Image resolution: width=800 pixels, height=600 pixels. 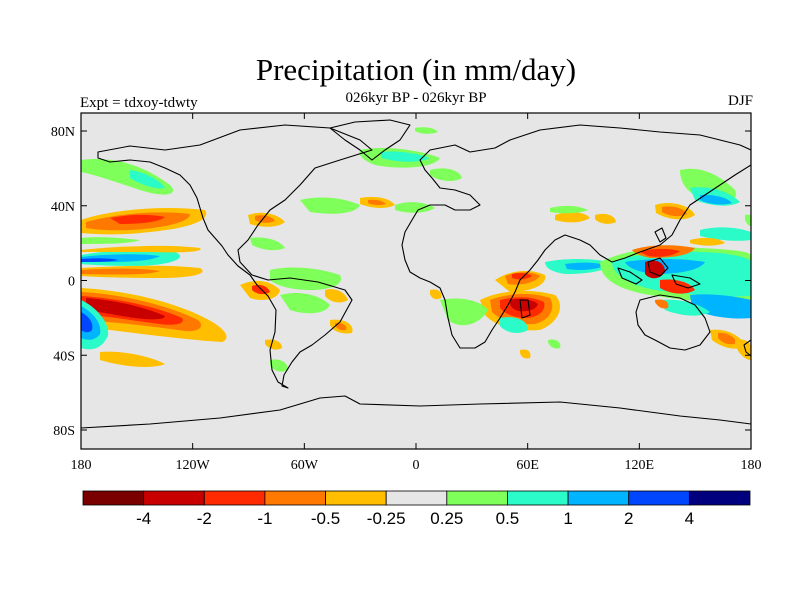 I want to click on colorbar-label: -1, so click(x=264, y=518).